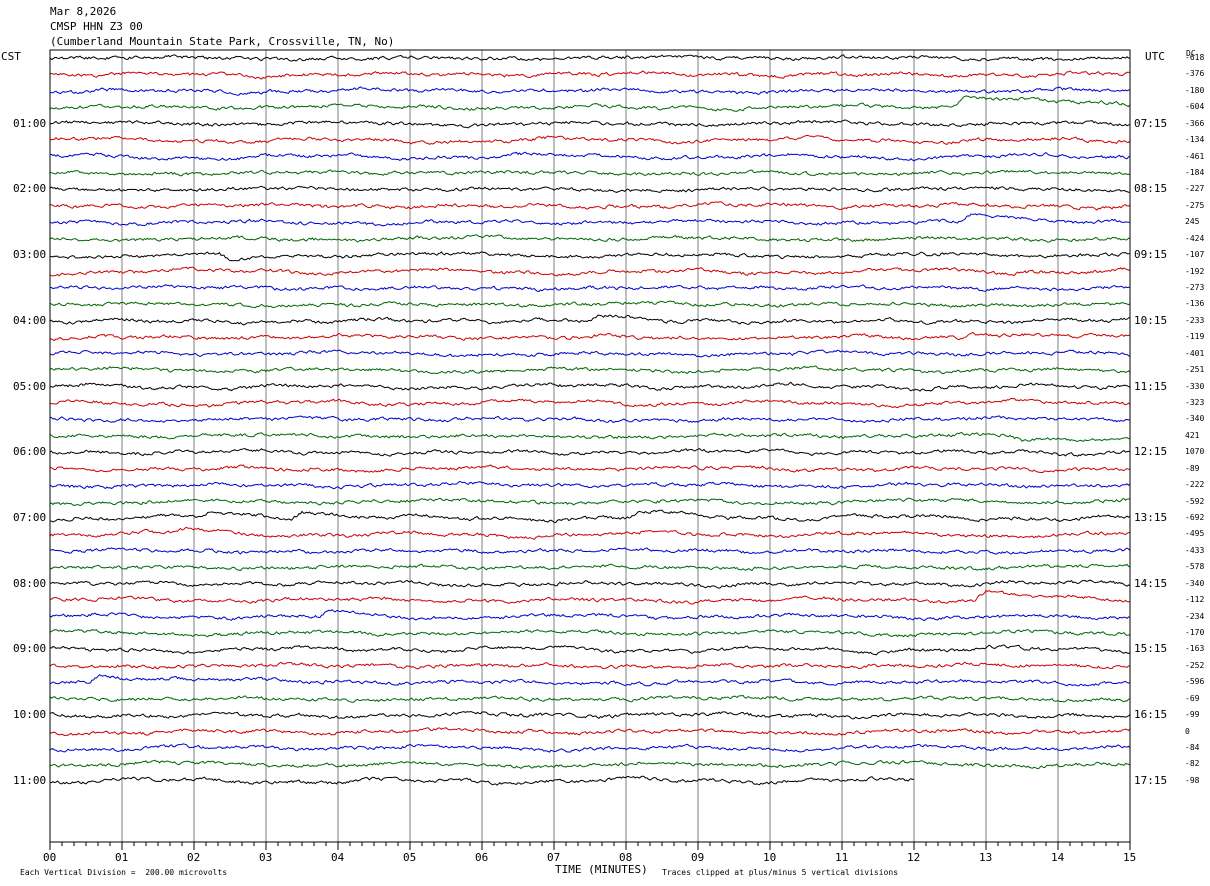 The width and height of the screenshot is (1210, 886). I want to click on x-tick-label: 07, so click(554, 857).